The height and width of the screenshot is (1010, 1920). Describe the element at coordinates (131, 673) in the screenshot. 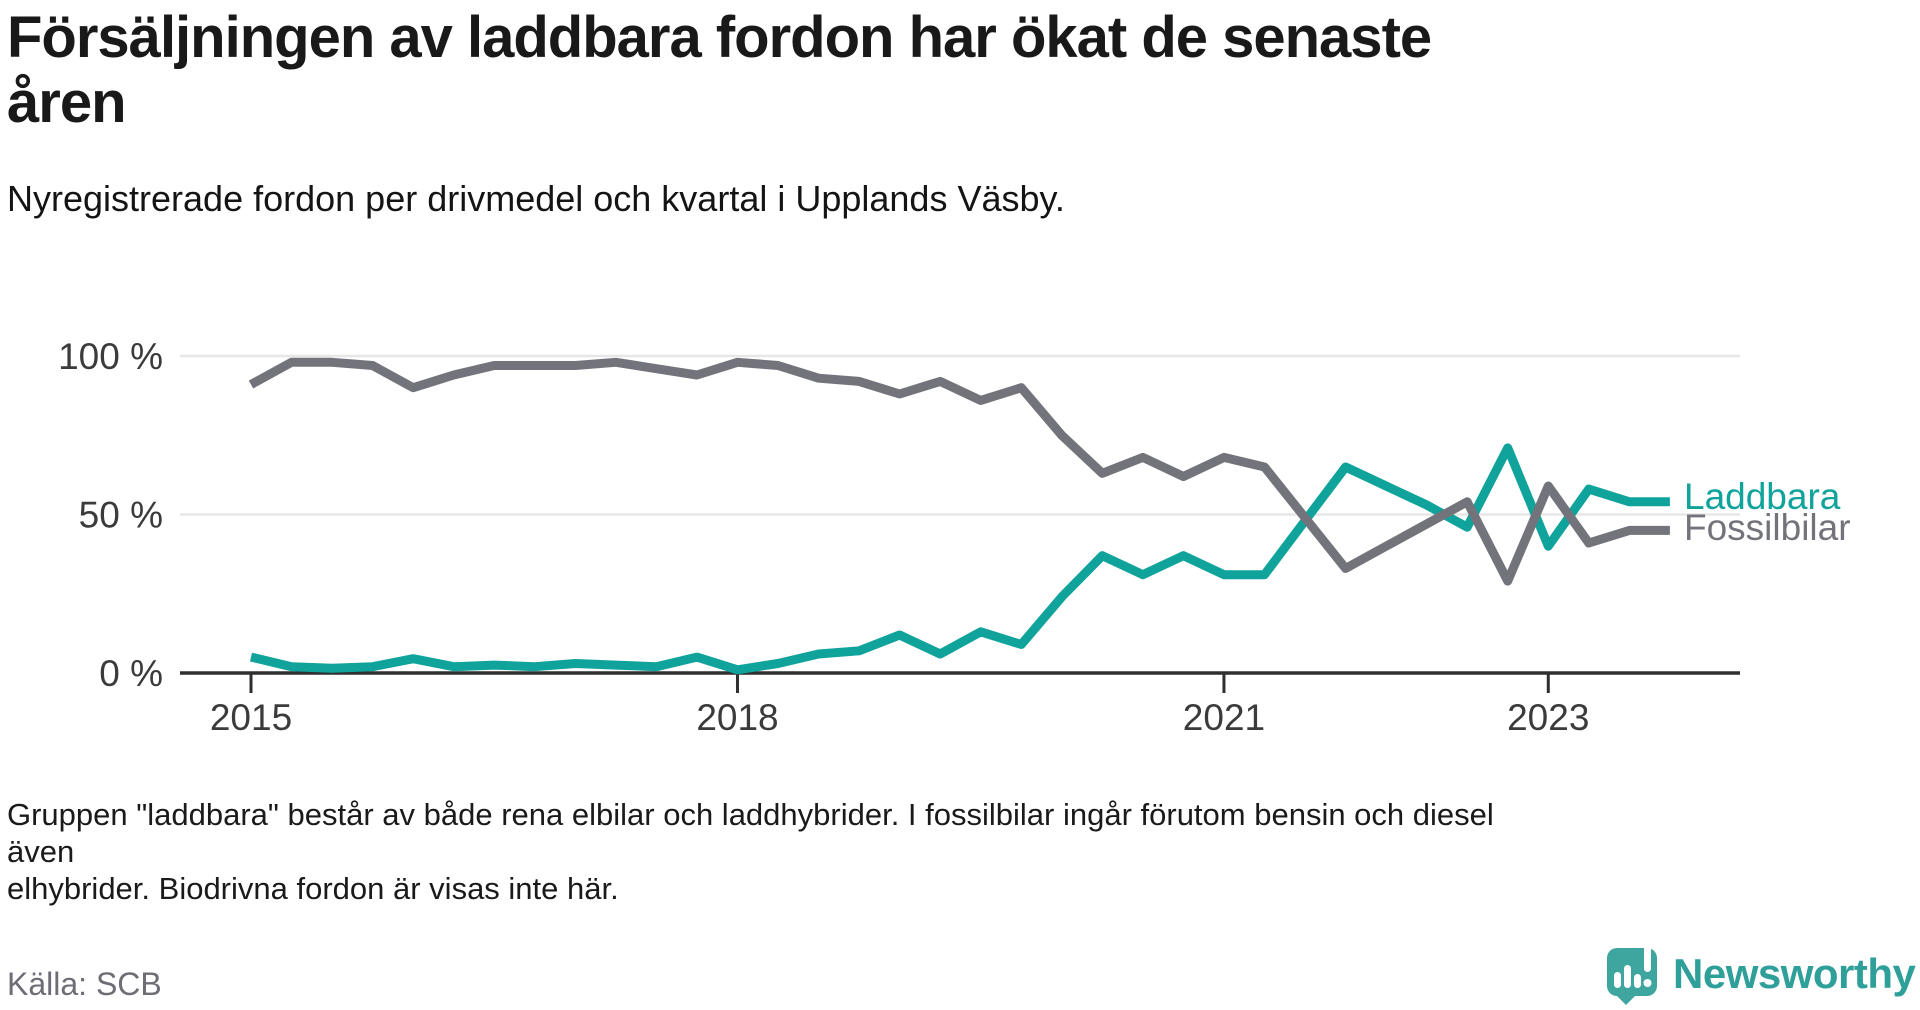

I see `y-tick-label-0: 0 %` at that location.